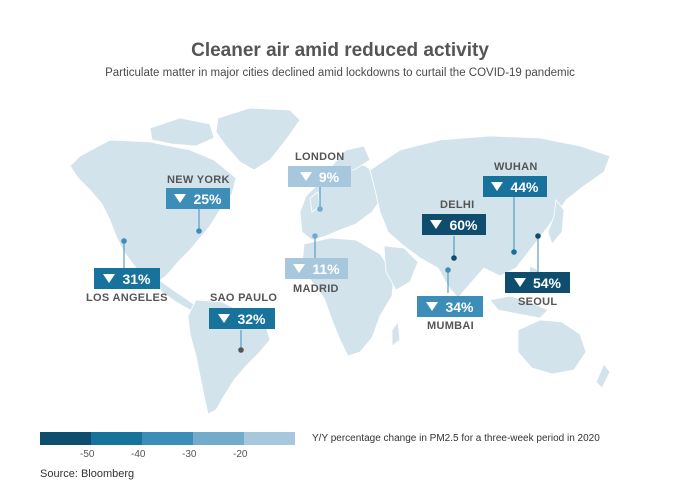 This screenshot has height=500, width=680. I want to click on city-name-mumbai: MUMBAI, so click(451, 326).